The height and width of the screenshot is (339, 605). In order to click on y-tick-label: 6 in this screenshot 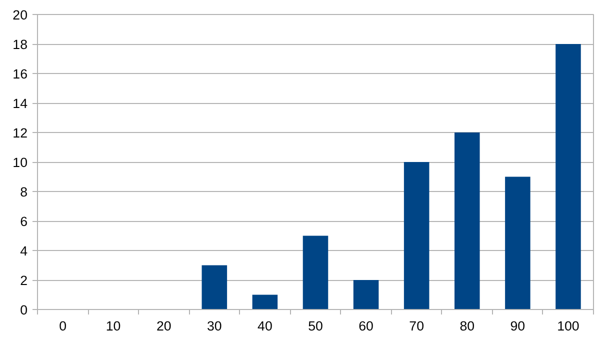, I will do `click(24, 221)`.